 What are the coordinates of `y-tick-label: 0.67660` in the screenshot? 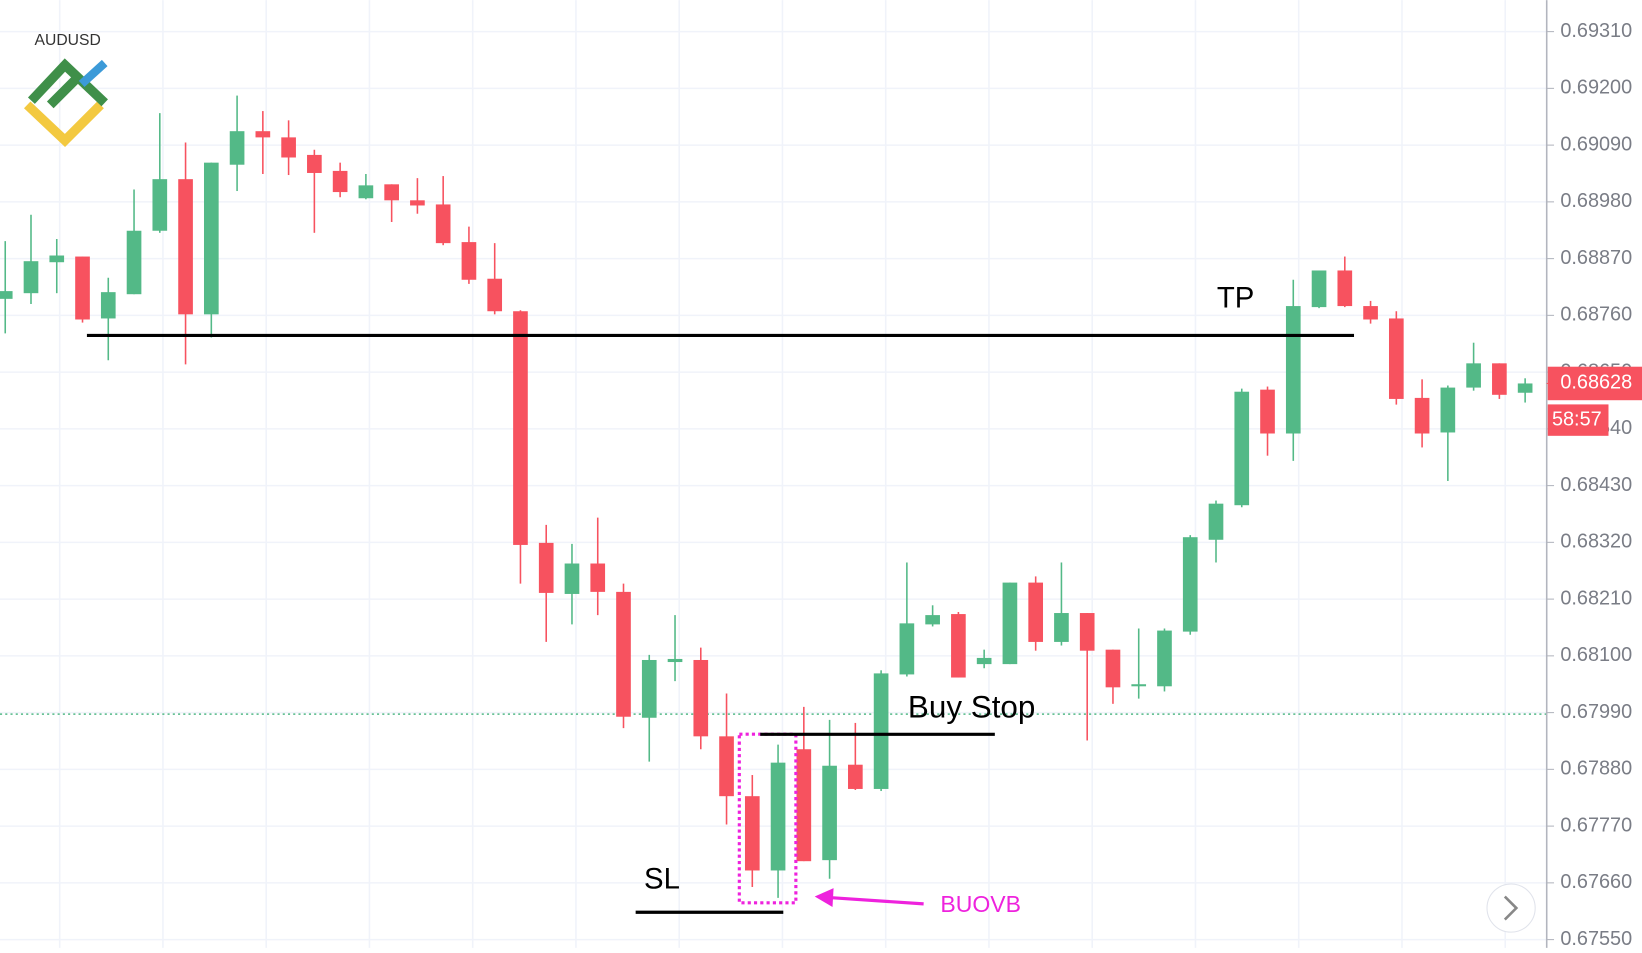 It's located at (1596, 882).